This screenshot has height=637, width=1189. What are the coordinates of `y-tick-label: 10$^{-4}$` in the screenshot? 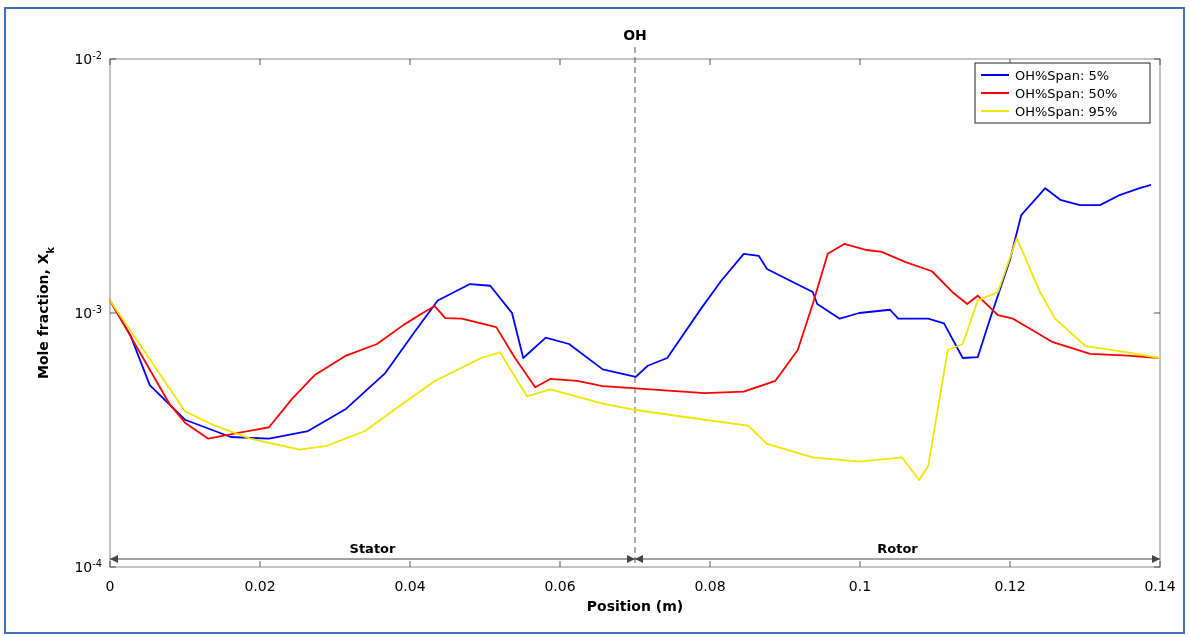 It's located at (88, 566).